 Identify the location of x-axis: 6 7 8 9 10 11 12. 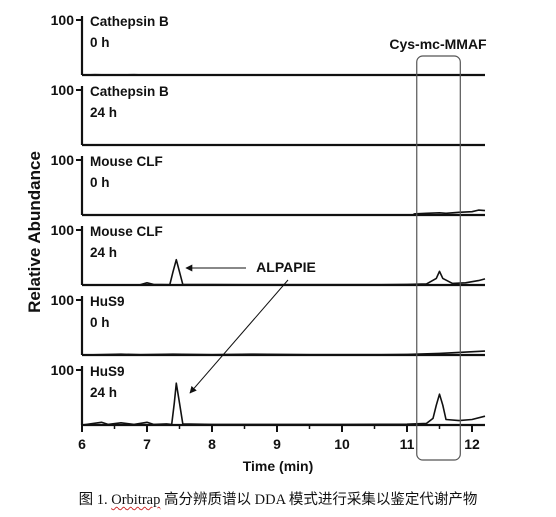
(279, 438).